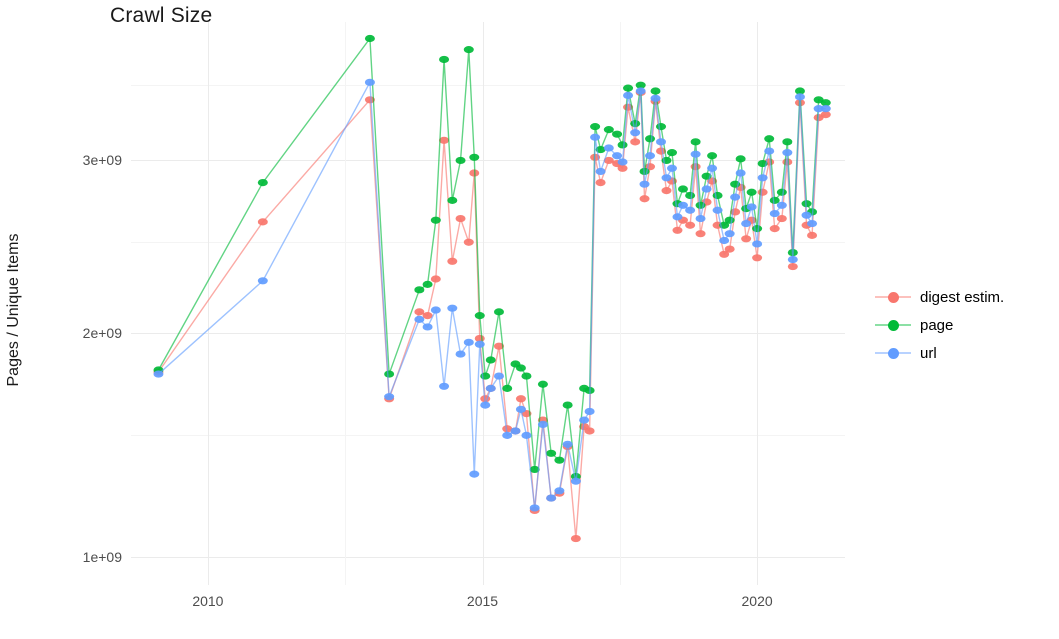 This screenshot has width=1059, height=639. Describe the element at coordinates (488, 243) in the screenshot. I see `gridline-minor-horizontal` at that location.